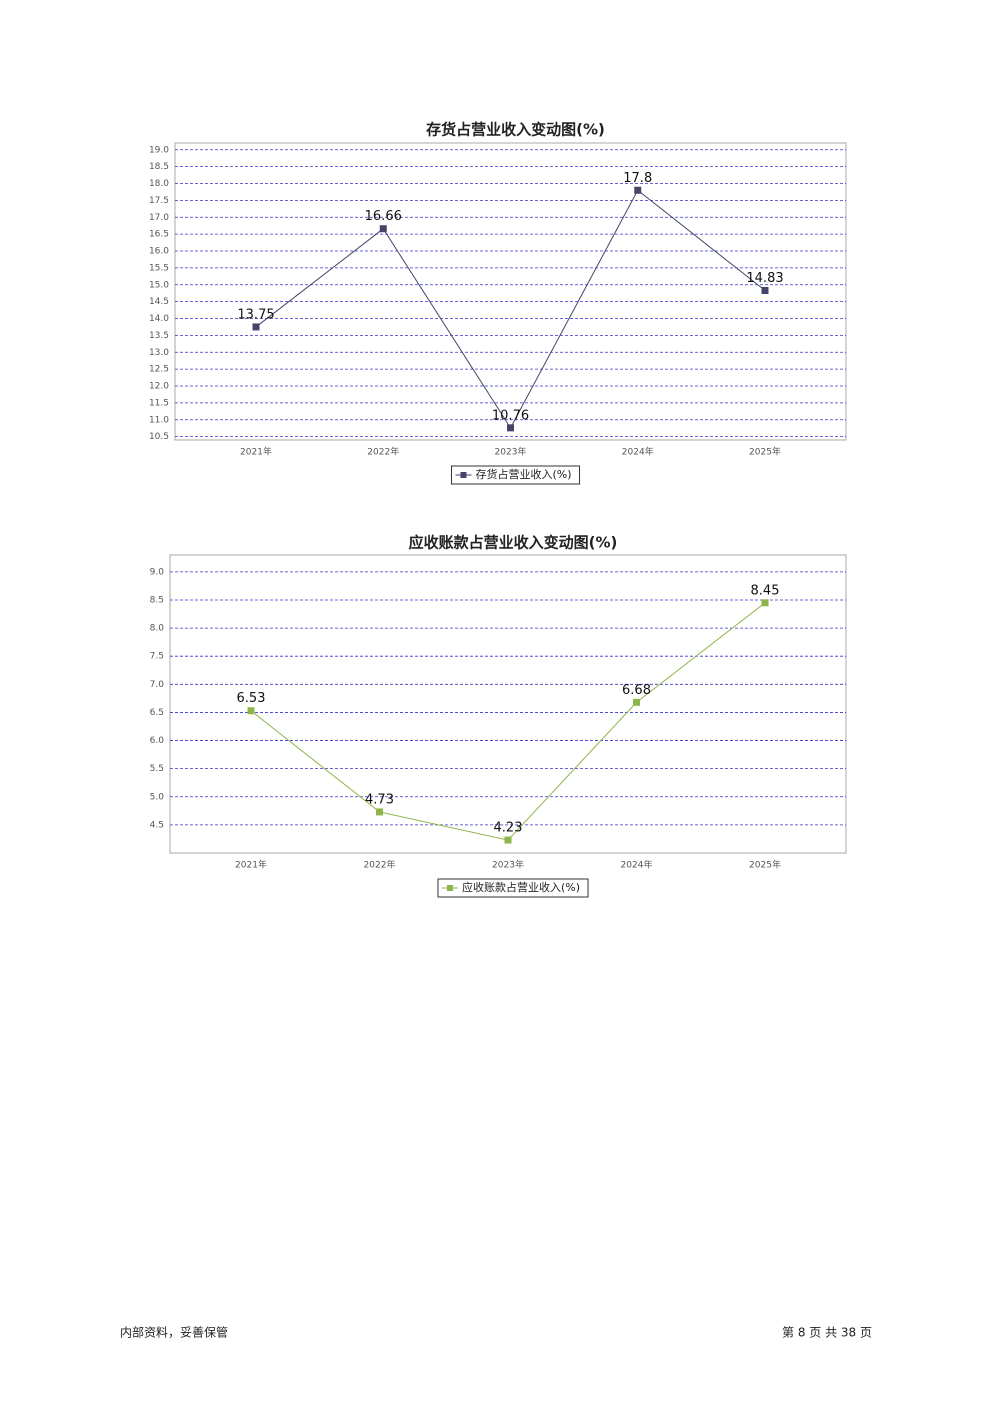 The image size is (992, 1403). Describe the element at coordinates (159, 302) in the screenshot. I see `y-tick-label: 14.5` at that location.